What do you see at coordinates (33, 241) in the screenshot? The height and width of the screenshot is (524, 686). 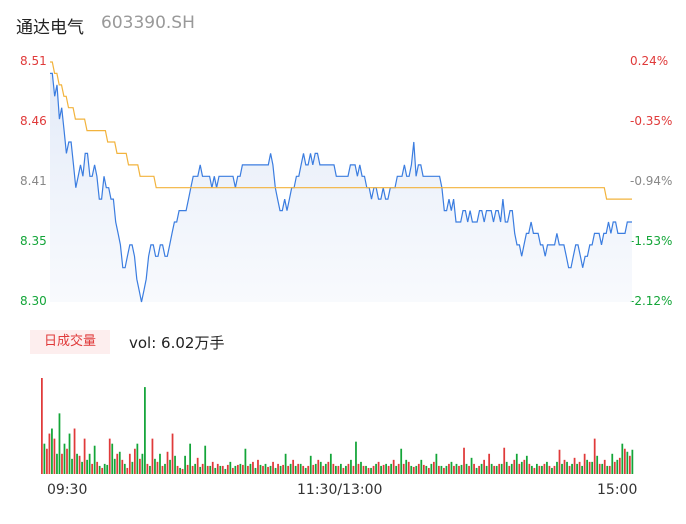 I see `price-tick-label: 8.35` at bounding box center [33, 241].